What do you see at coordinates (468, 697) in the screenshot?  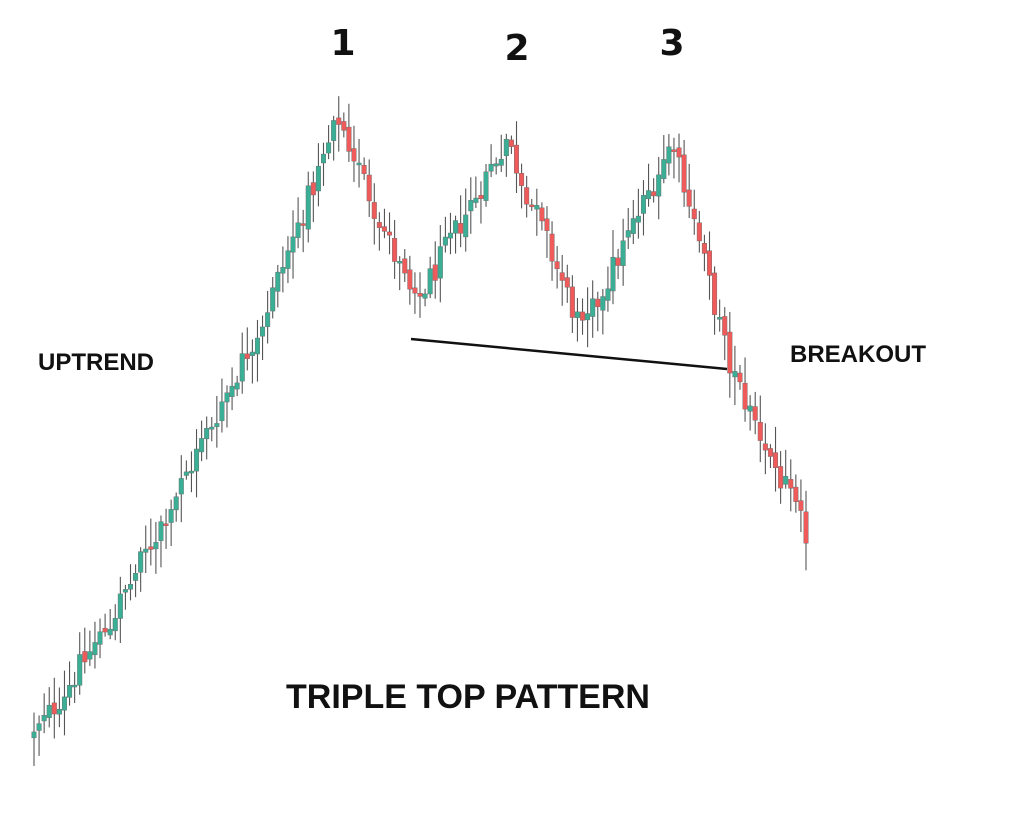 I see `chart-title: TRIPLE TOP PATTERN` at bounding box center [468, 697].